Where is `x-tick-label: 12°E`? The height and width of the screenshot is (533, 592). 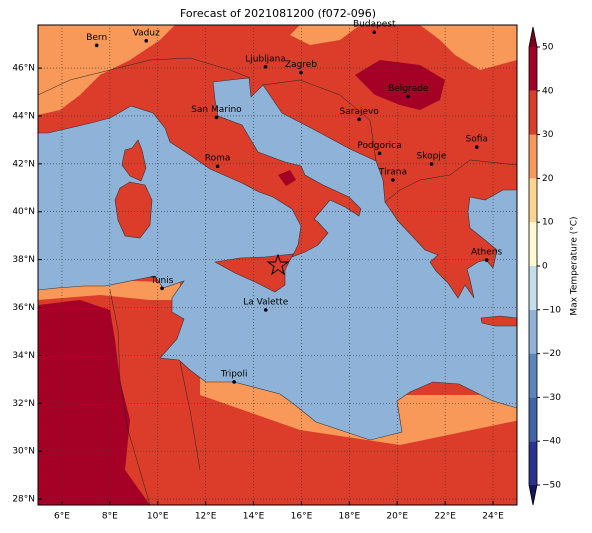 x-tick-label: 12°E is located at coordinates (206, 517).